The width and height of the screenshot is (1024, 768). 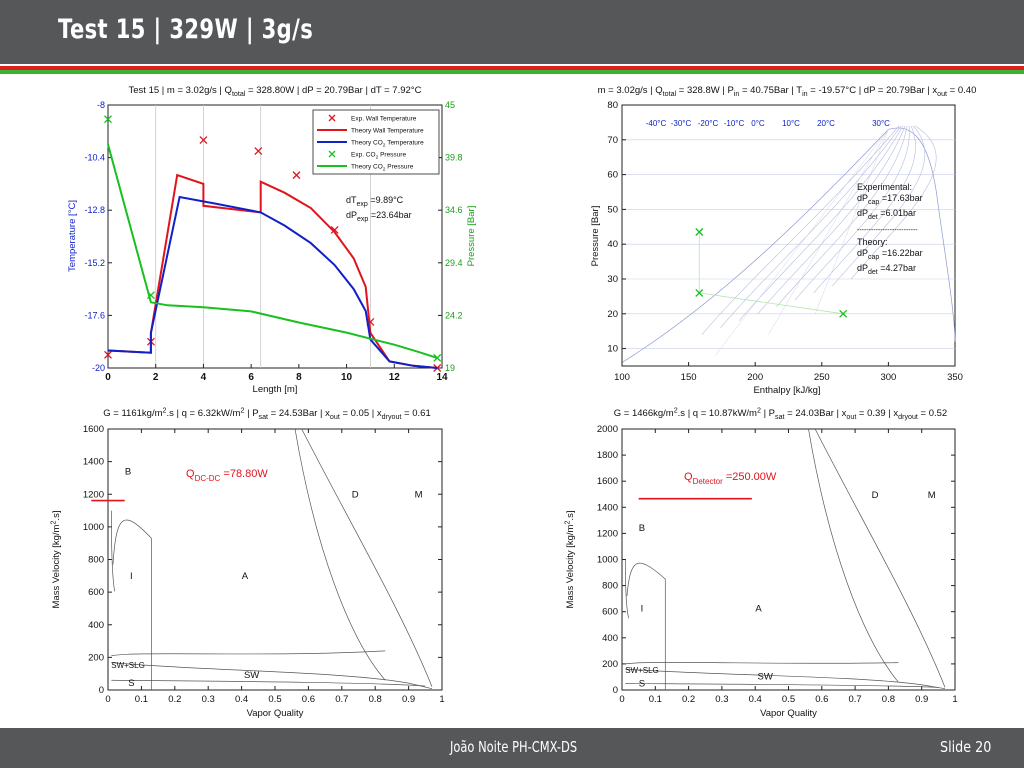 What do you see at coordinates (227, 475) in the screenshot?
I see `power-label: QDC-DC =78.80W` at bounding box center [227, 475].